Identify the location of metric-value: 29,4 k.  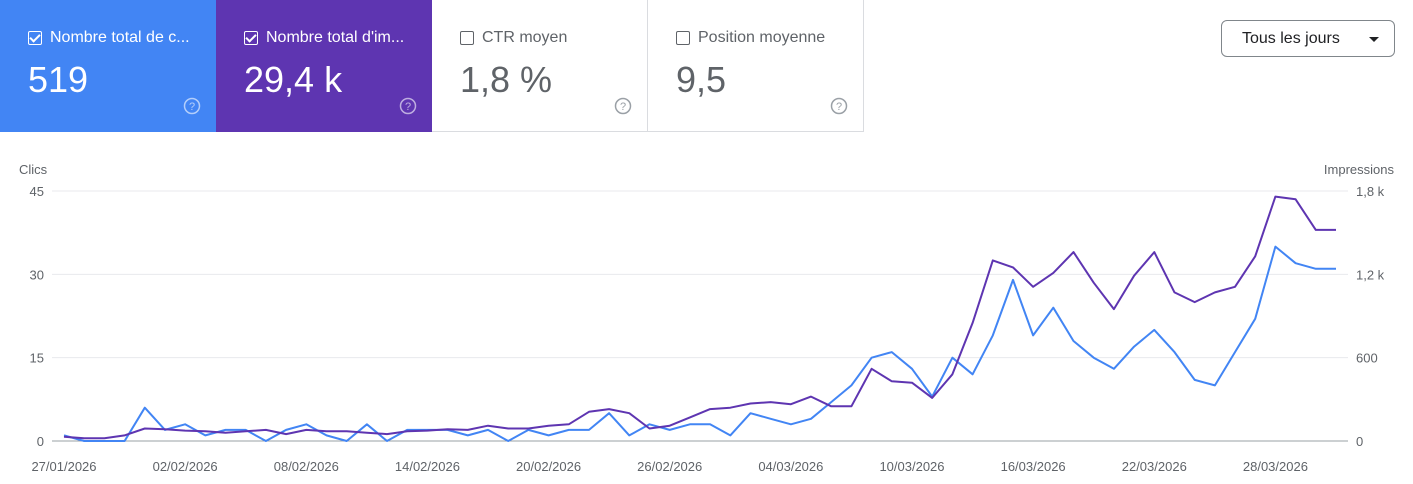
(293, 79).